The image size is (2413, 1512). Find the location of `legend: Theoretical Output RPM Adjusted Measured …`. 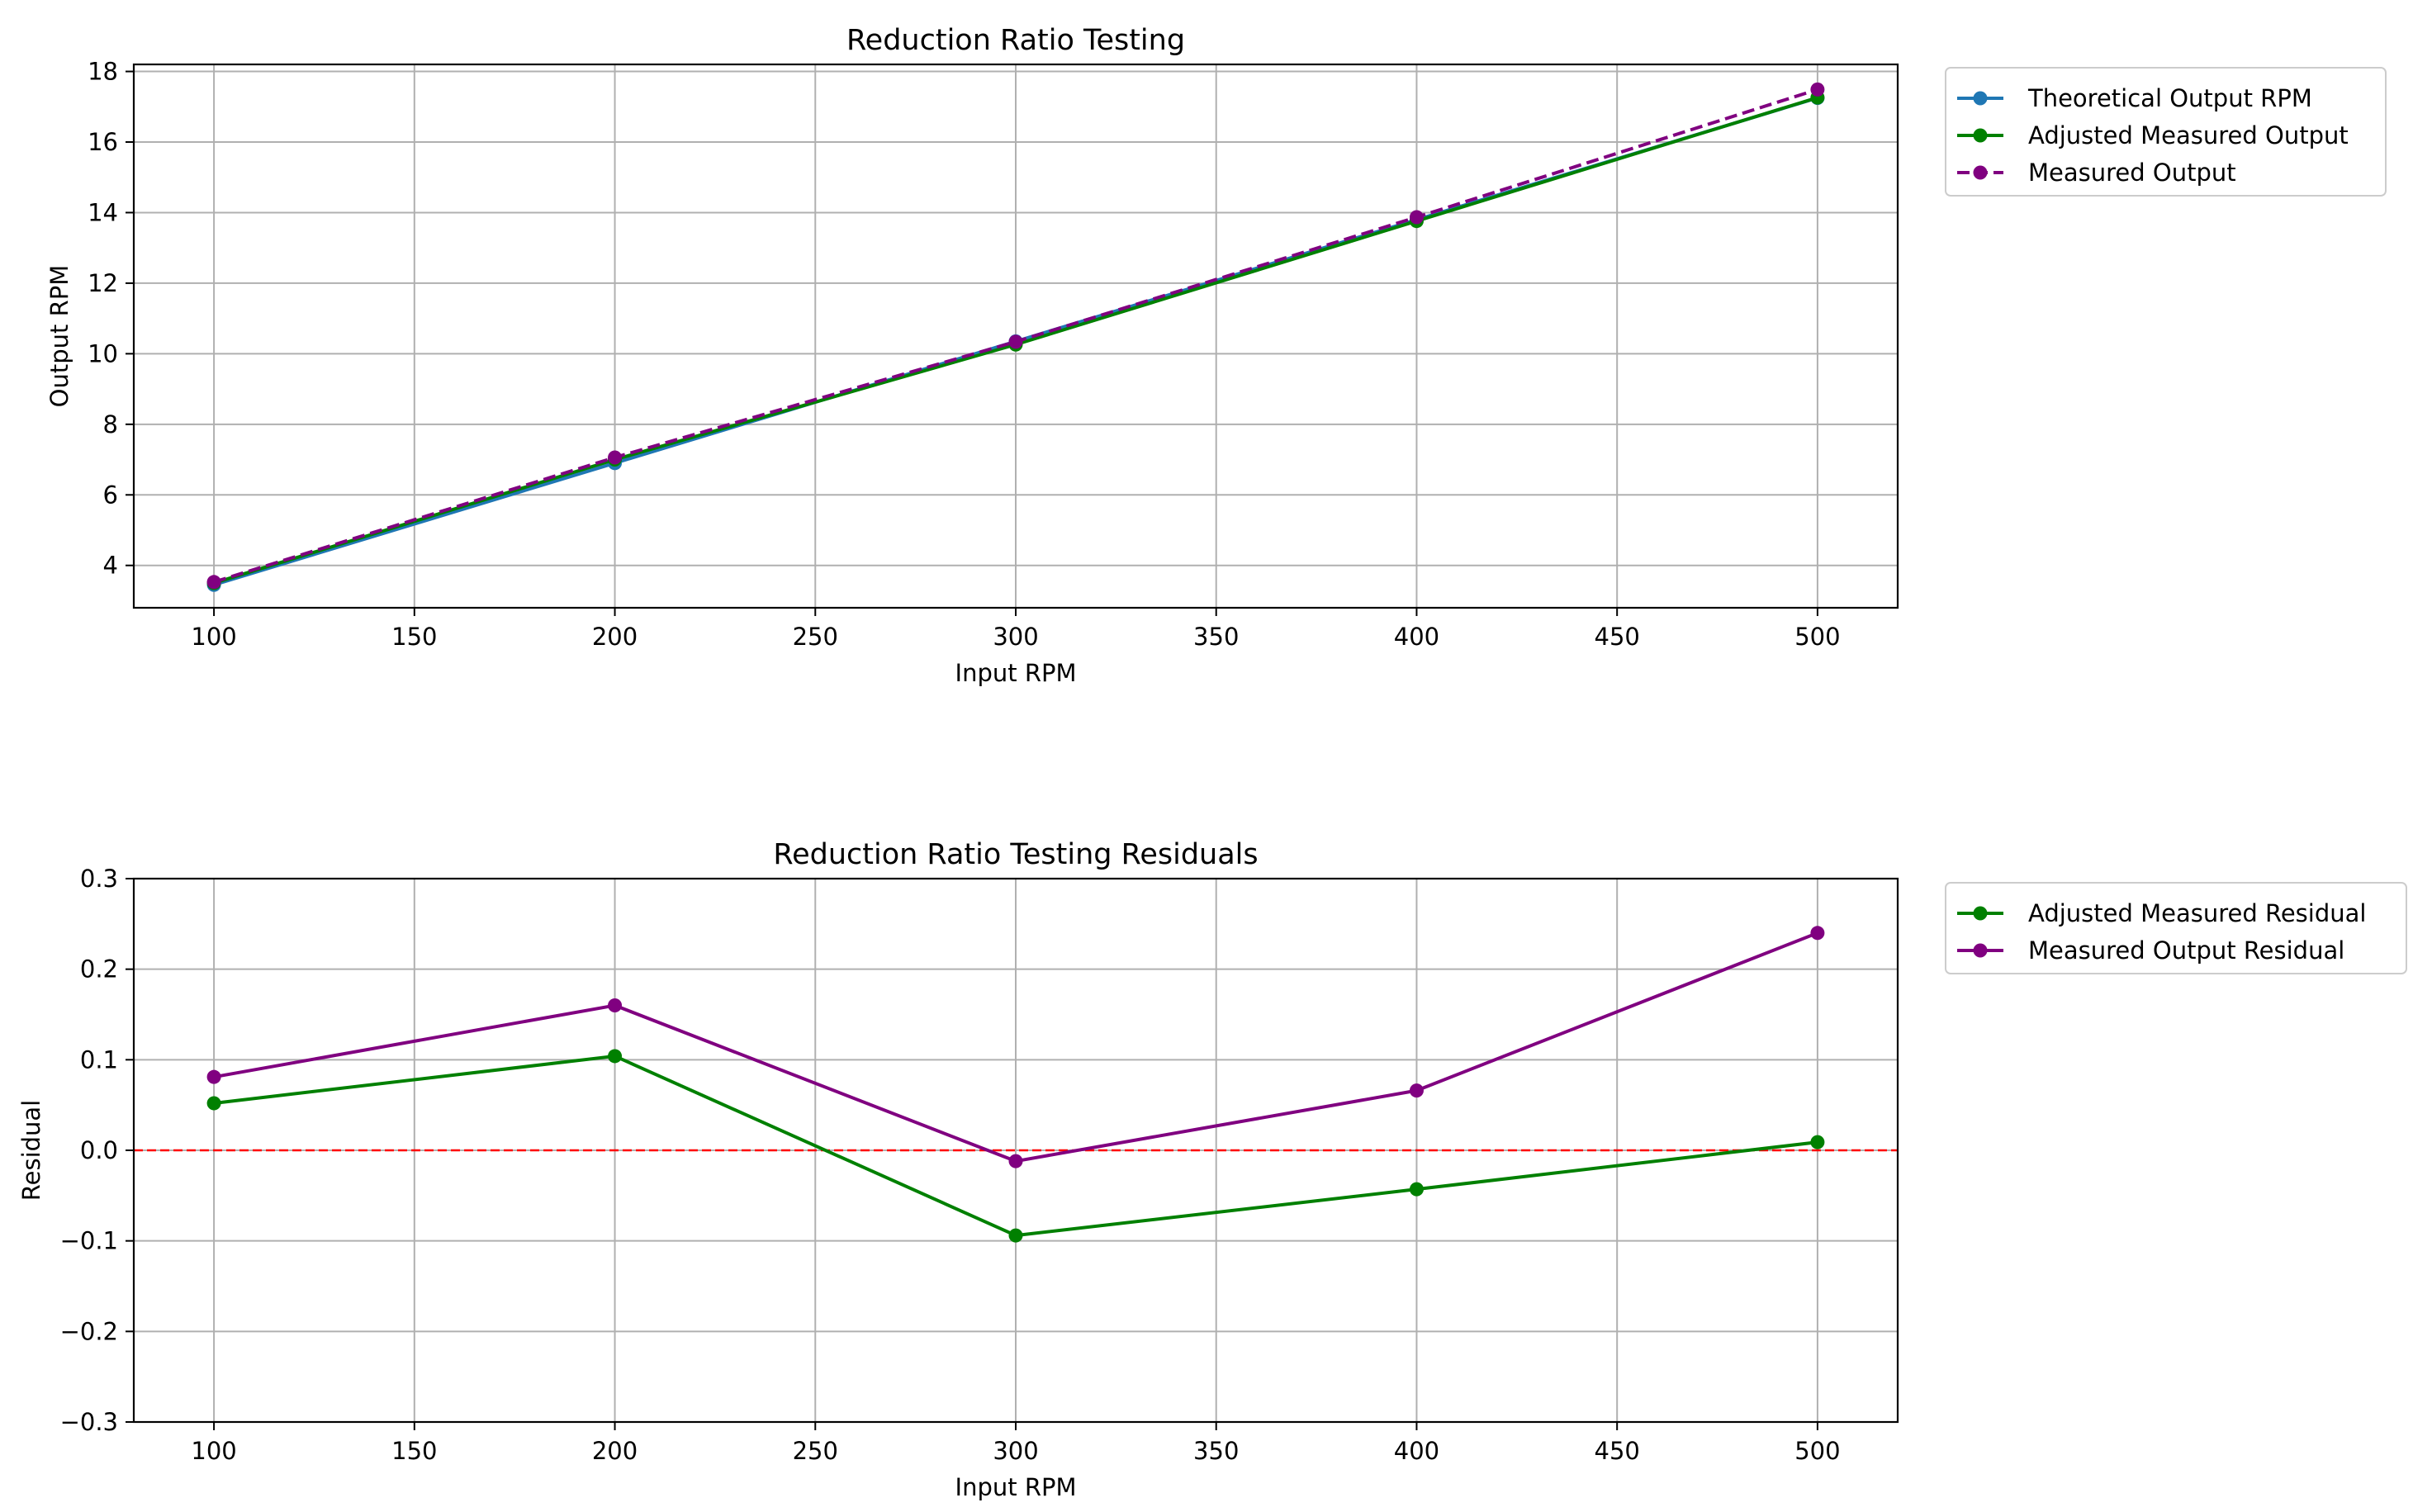

legend: Theoretical Output RPM Adjusted Measured … is located at coordinates (2166, 132).